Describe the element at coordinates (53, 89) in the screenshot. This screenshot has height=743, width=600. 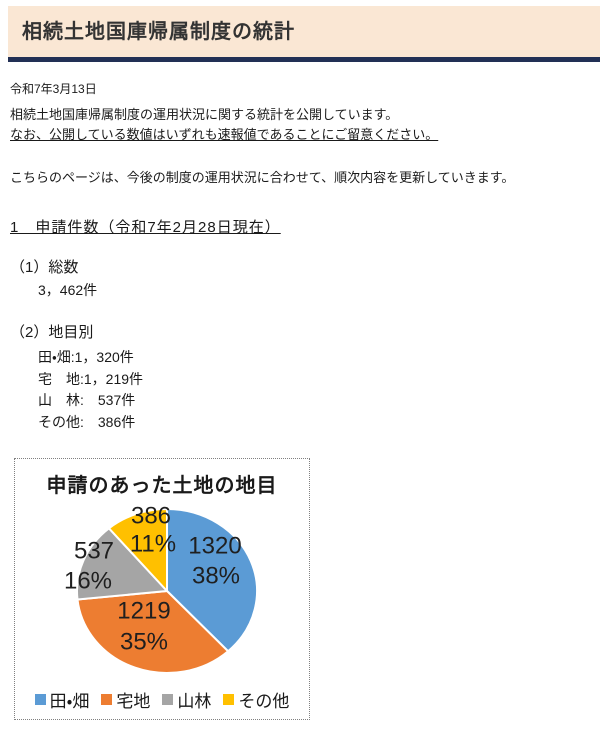
I see `publish-date: 令和7年3月13日` at that location.